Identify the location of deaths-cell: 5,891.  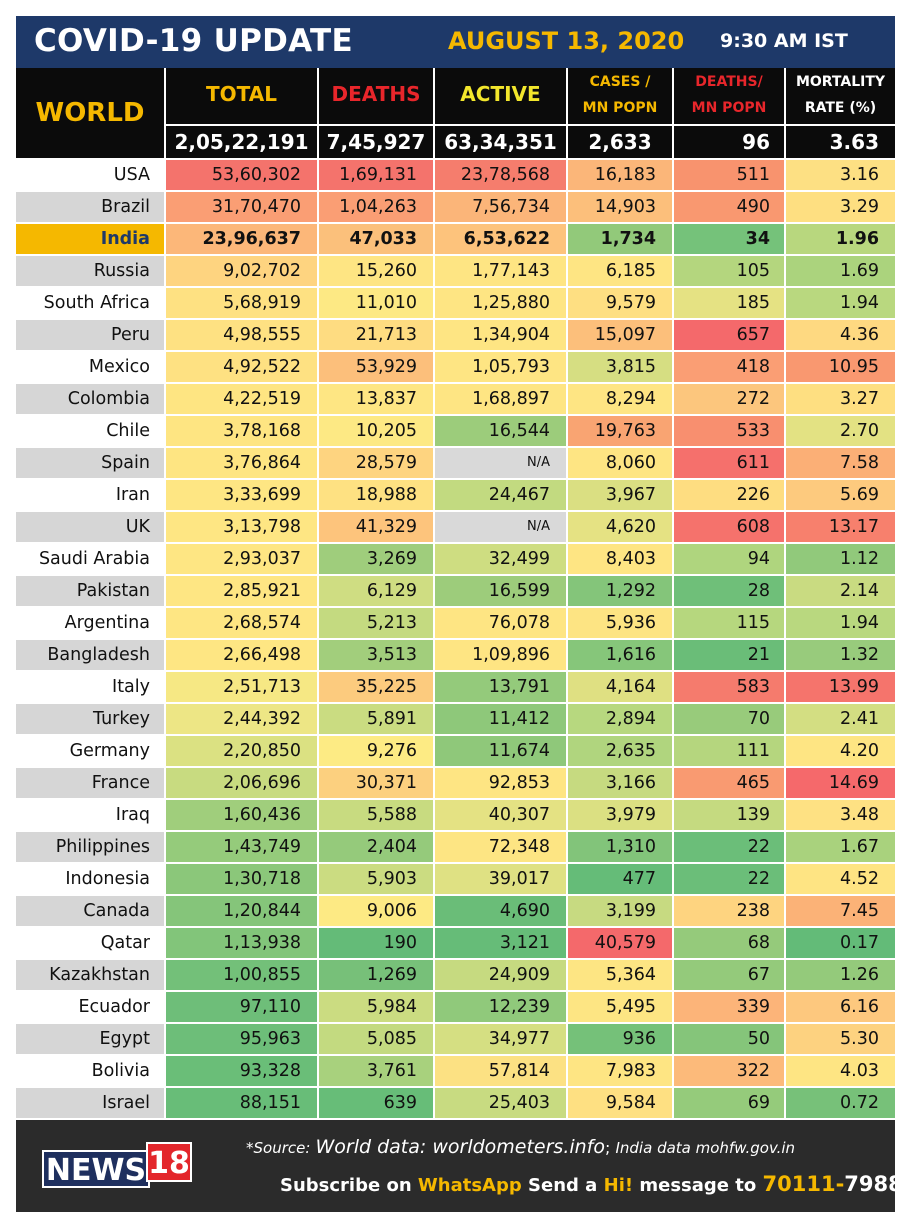
(376, 719).